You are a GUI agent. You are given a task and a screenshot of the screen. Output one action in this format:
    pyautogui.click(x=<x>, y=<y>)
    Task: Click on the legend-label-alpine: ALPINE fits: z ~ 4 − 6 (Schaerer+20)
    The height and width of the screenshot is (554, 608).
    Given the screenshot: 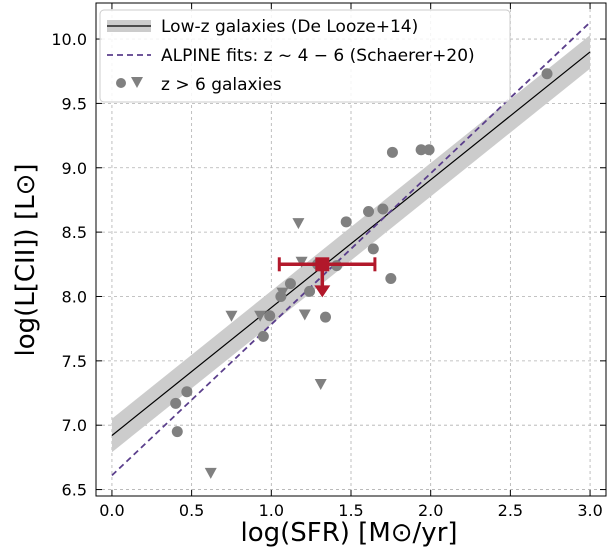 What is the action you would take?
    pyautogui.click(x=318, y=56)
    